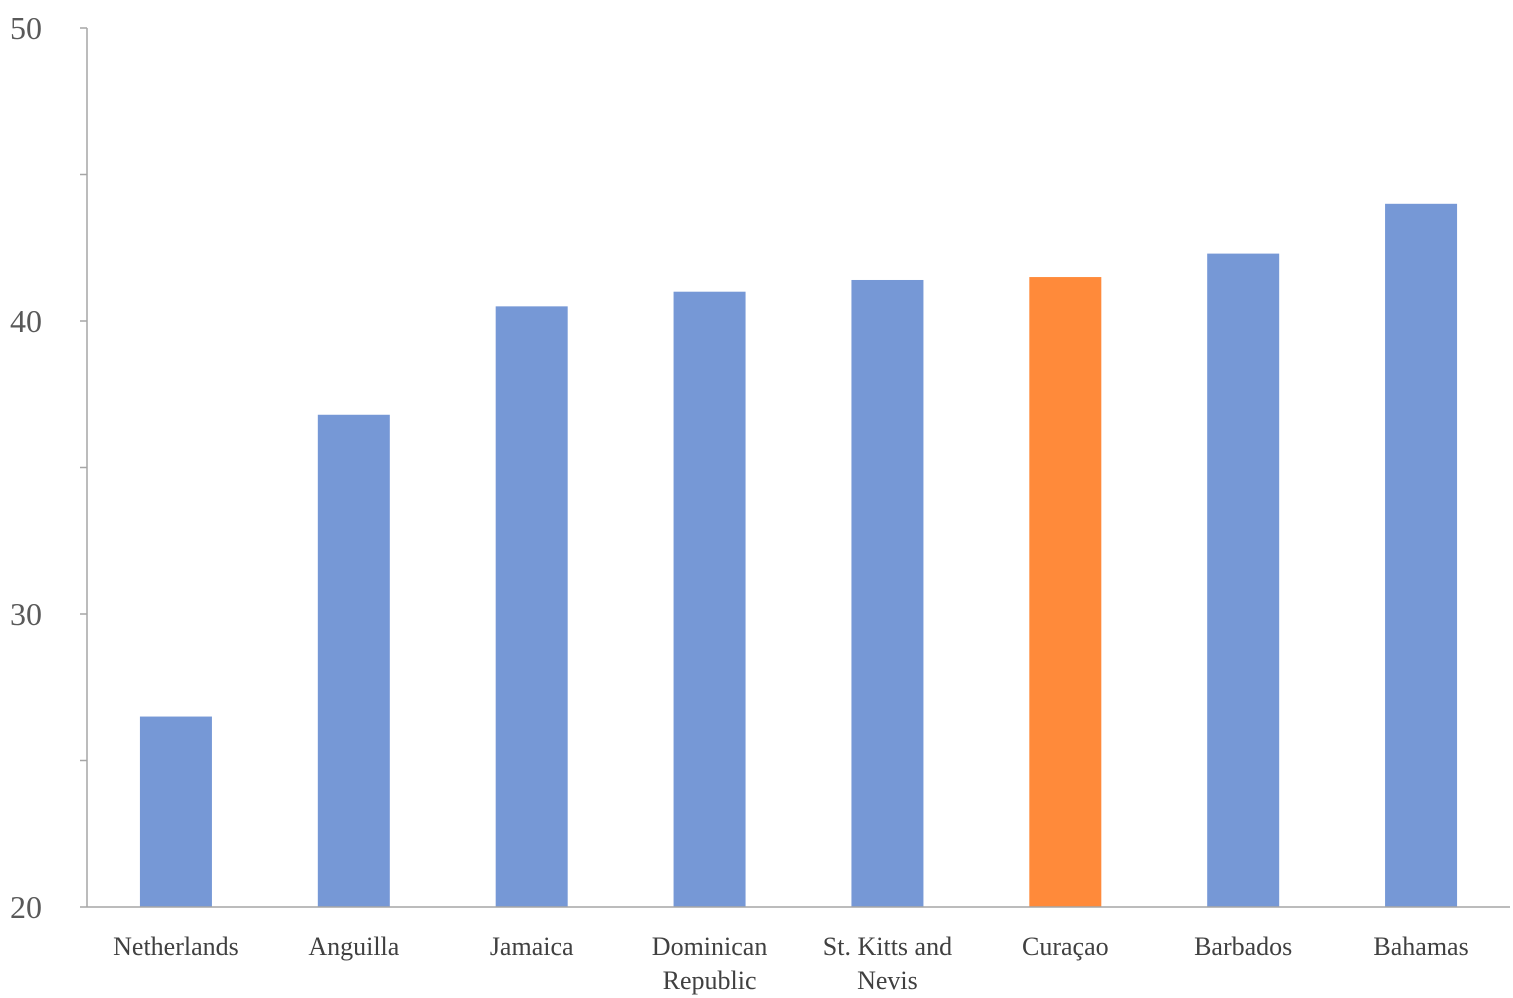  I want to click on x-category-label: Jamaica, so click(532, 946).